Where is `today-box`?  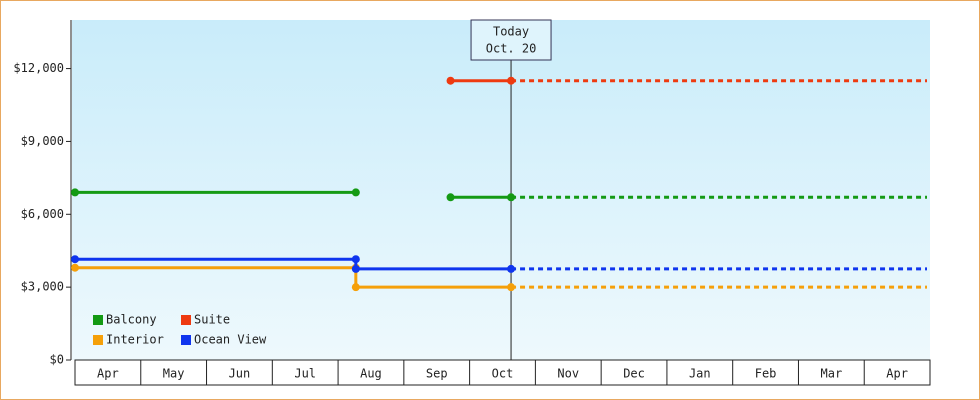
today-box is located at coordinates (511, 40).